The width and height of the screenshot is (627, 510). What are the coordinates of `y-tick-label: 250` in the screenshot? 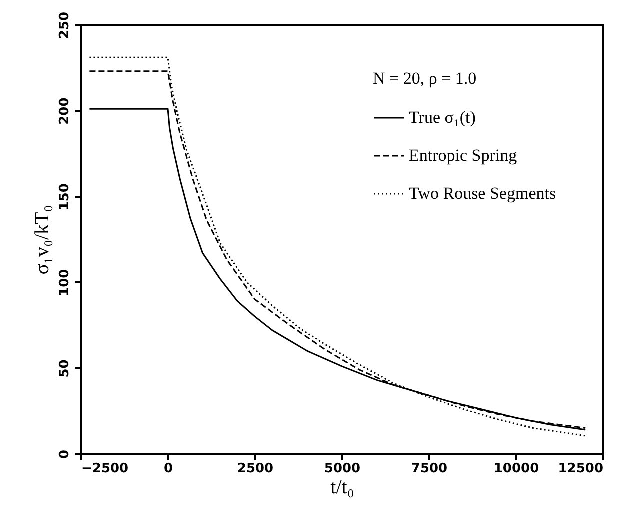 It's located at (65, 26).